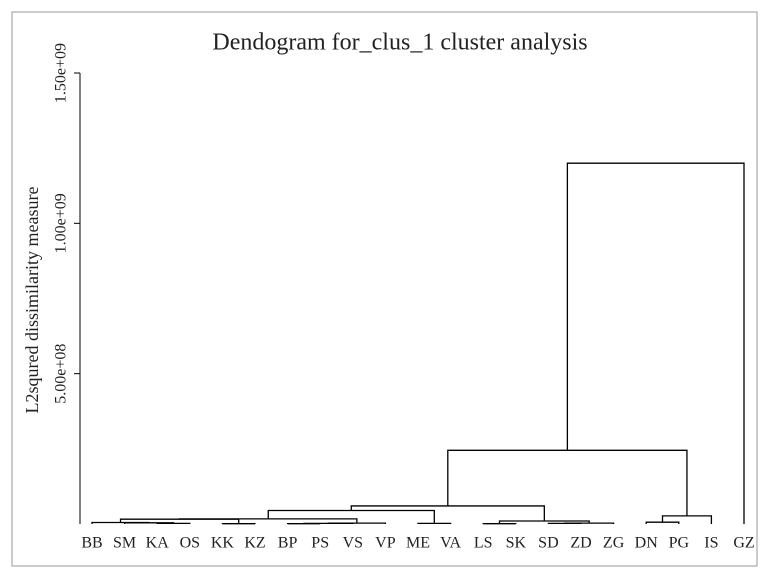 The height and width of the screenshot is (571, 762). Describe the element at coordinates (158, 543) in the screenshot. I see `leaf-label: KA` at that location.